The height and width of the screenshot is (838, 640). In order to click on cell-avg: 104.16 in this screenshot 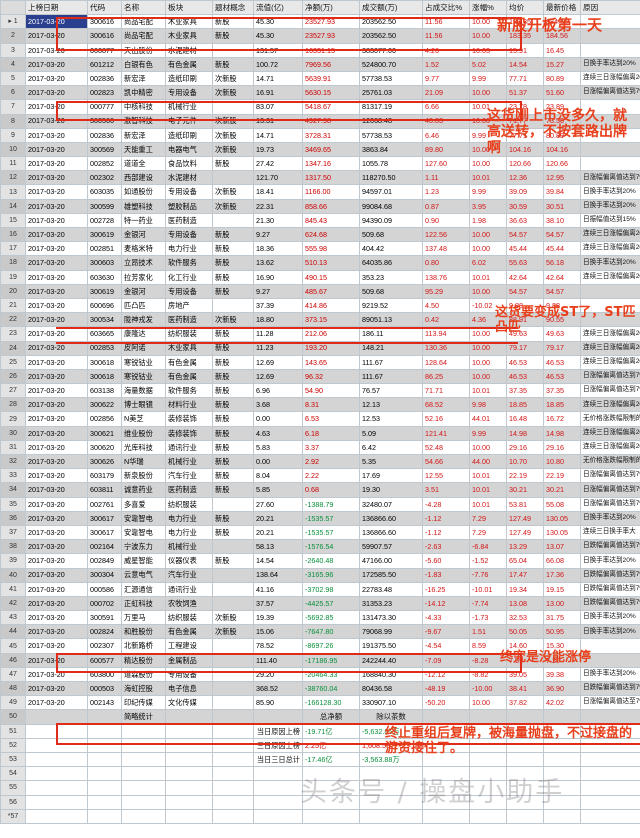, I will do `click(525, 149)`.